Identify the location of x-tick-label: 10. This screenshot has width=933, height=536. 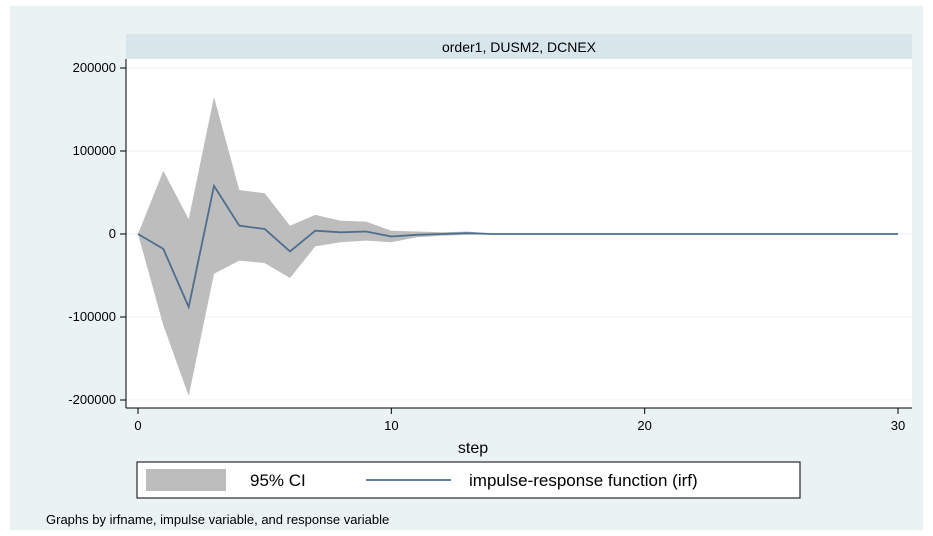
(391, 425).